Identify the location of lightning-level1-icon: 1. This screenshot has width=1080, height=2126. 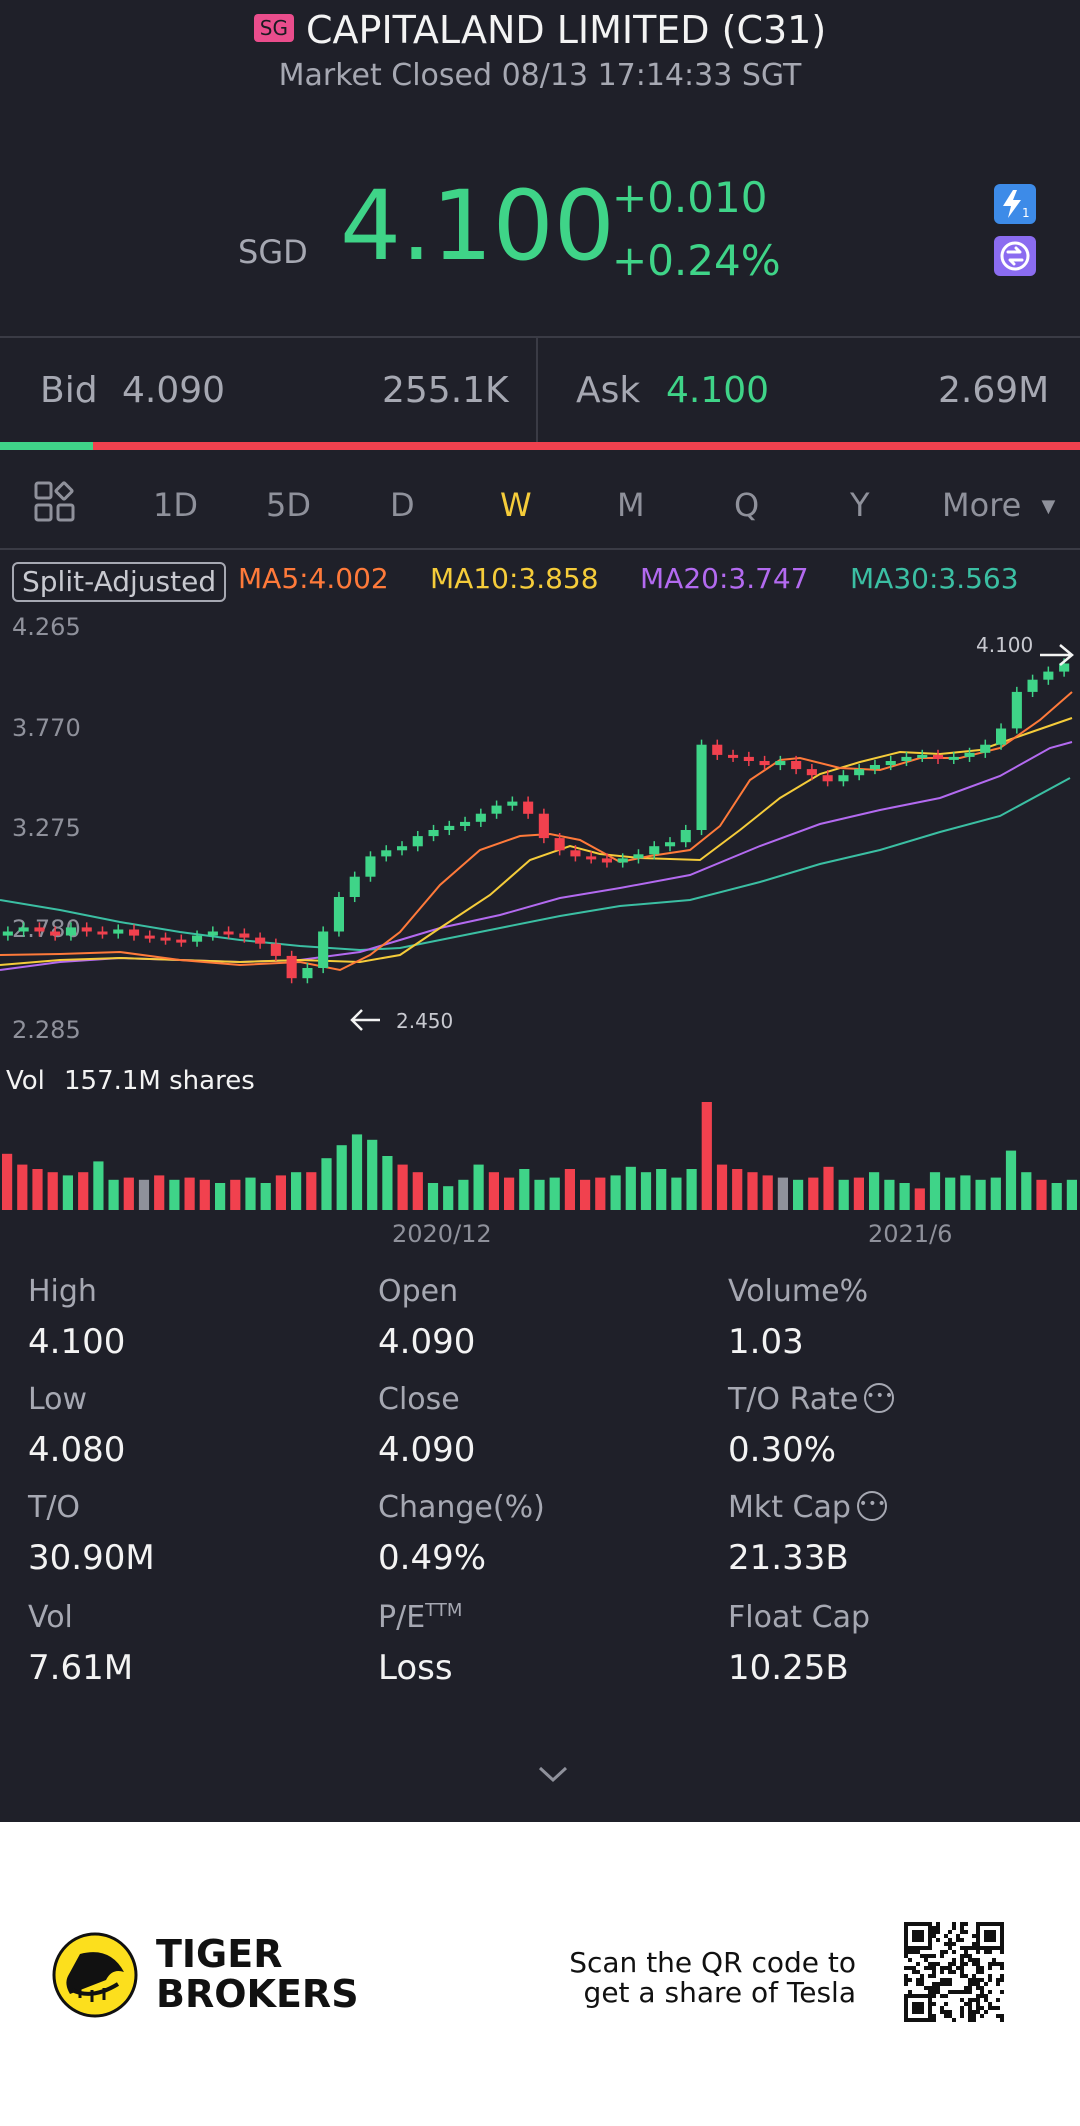
(1015, 204).